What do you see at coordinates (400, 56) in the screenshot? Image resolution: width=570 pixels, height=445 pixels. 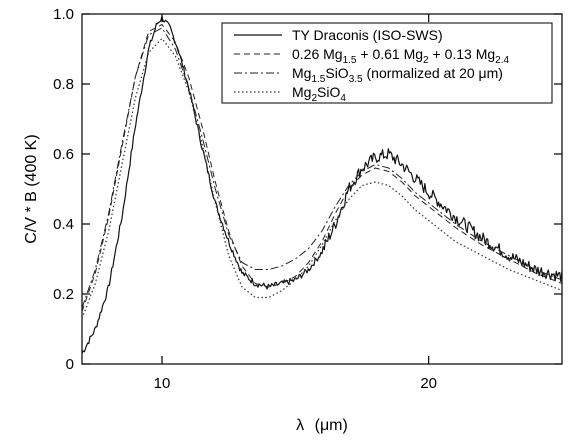 I see `legend-label-2: 0.26 Mg1.5 + 0.61 Mg2 + 0.13 Mg2.4` at bounding box center [400, 56].